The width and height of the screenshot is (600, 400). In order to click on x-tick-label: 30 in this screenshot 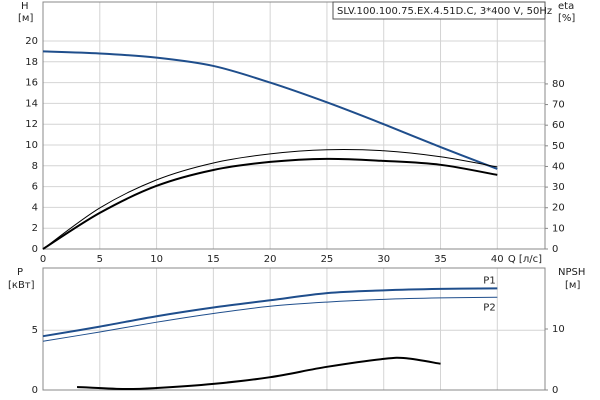, I will do `click(383, 259)`.